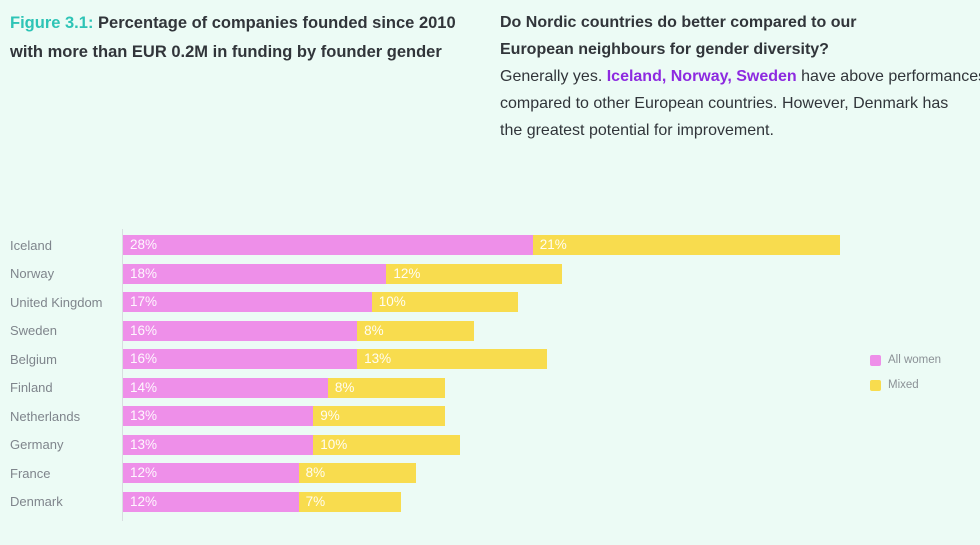 This screenshot has height=545, width=980. I want to click on chart-row: Denmark 12% 7%, so click(491, 502).